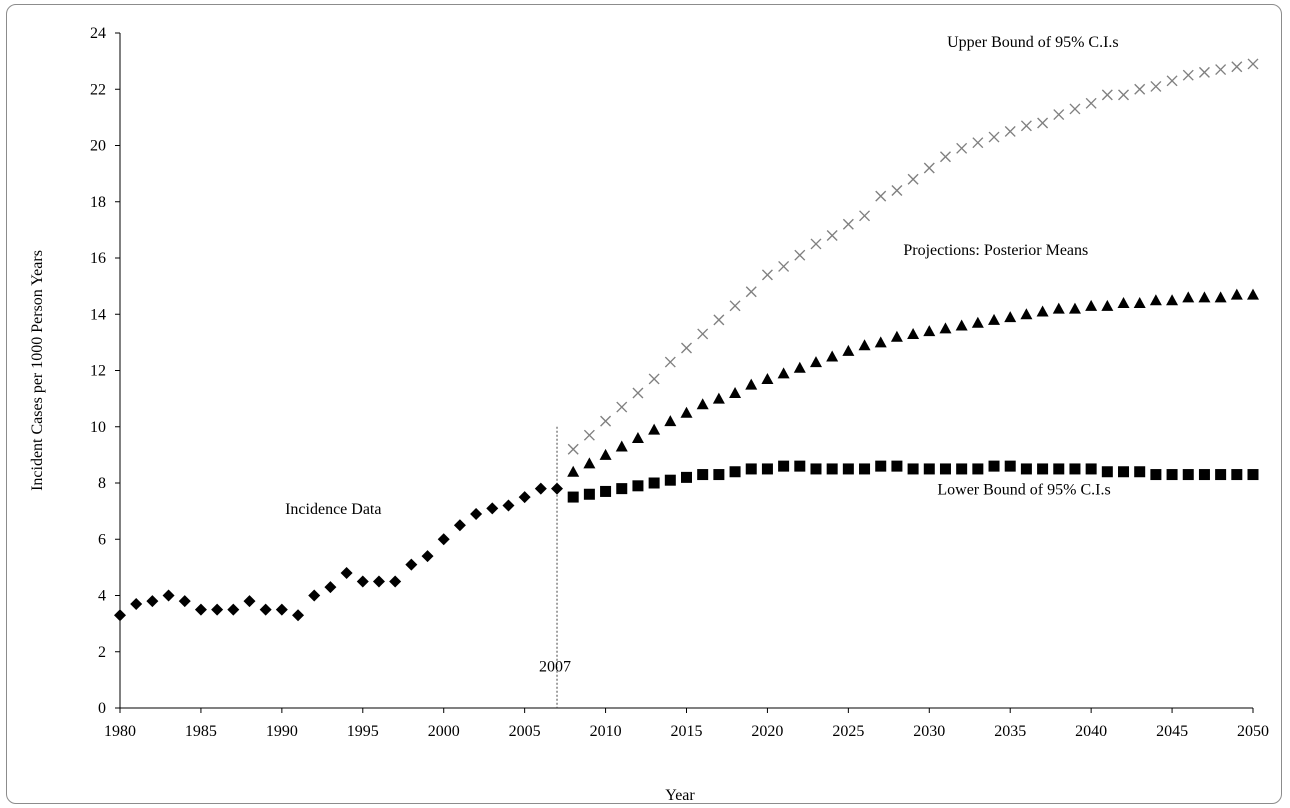 The width and height of the screenshot is (1290, 808). I want to click on x-tick-label: 2040, so click(1091, 731).